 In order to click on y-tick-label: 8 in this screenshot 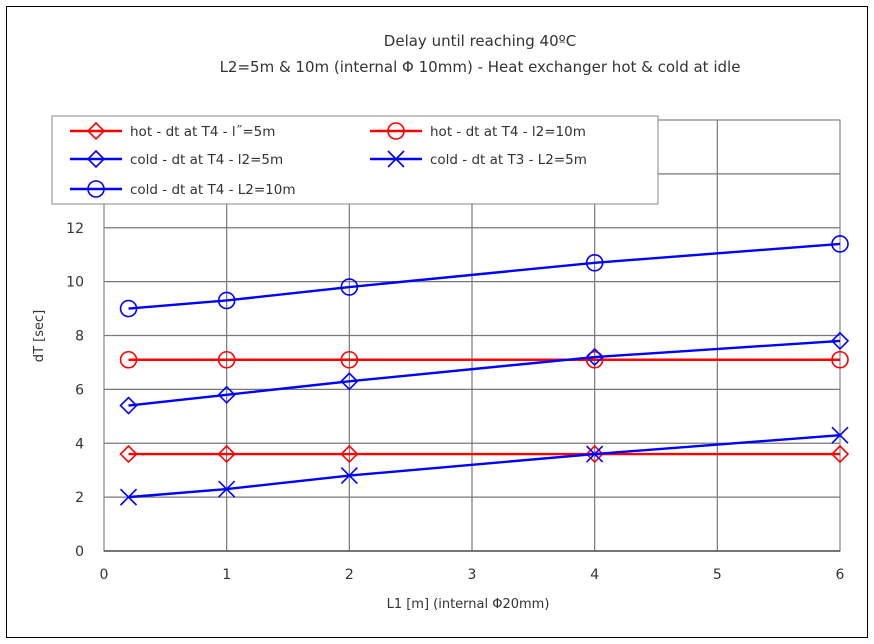, I will do `click(79, 337)`.